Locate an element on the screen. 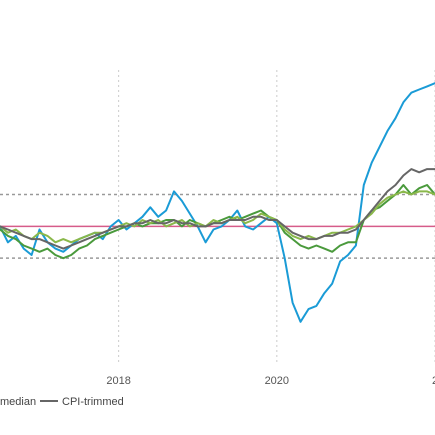 This screenshot has width=435, height=435. x-tick-label: 2018 is located at coordinates (118, 381).